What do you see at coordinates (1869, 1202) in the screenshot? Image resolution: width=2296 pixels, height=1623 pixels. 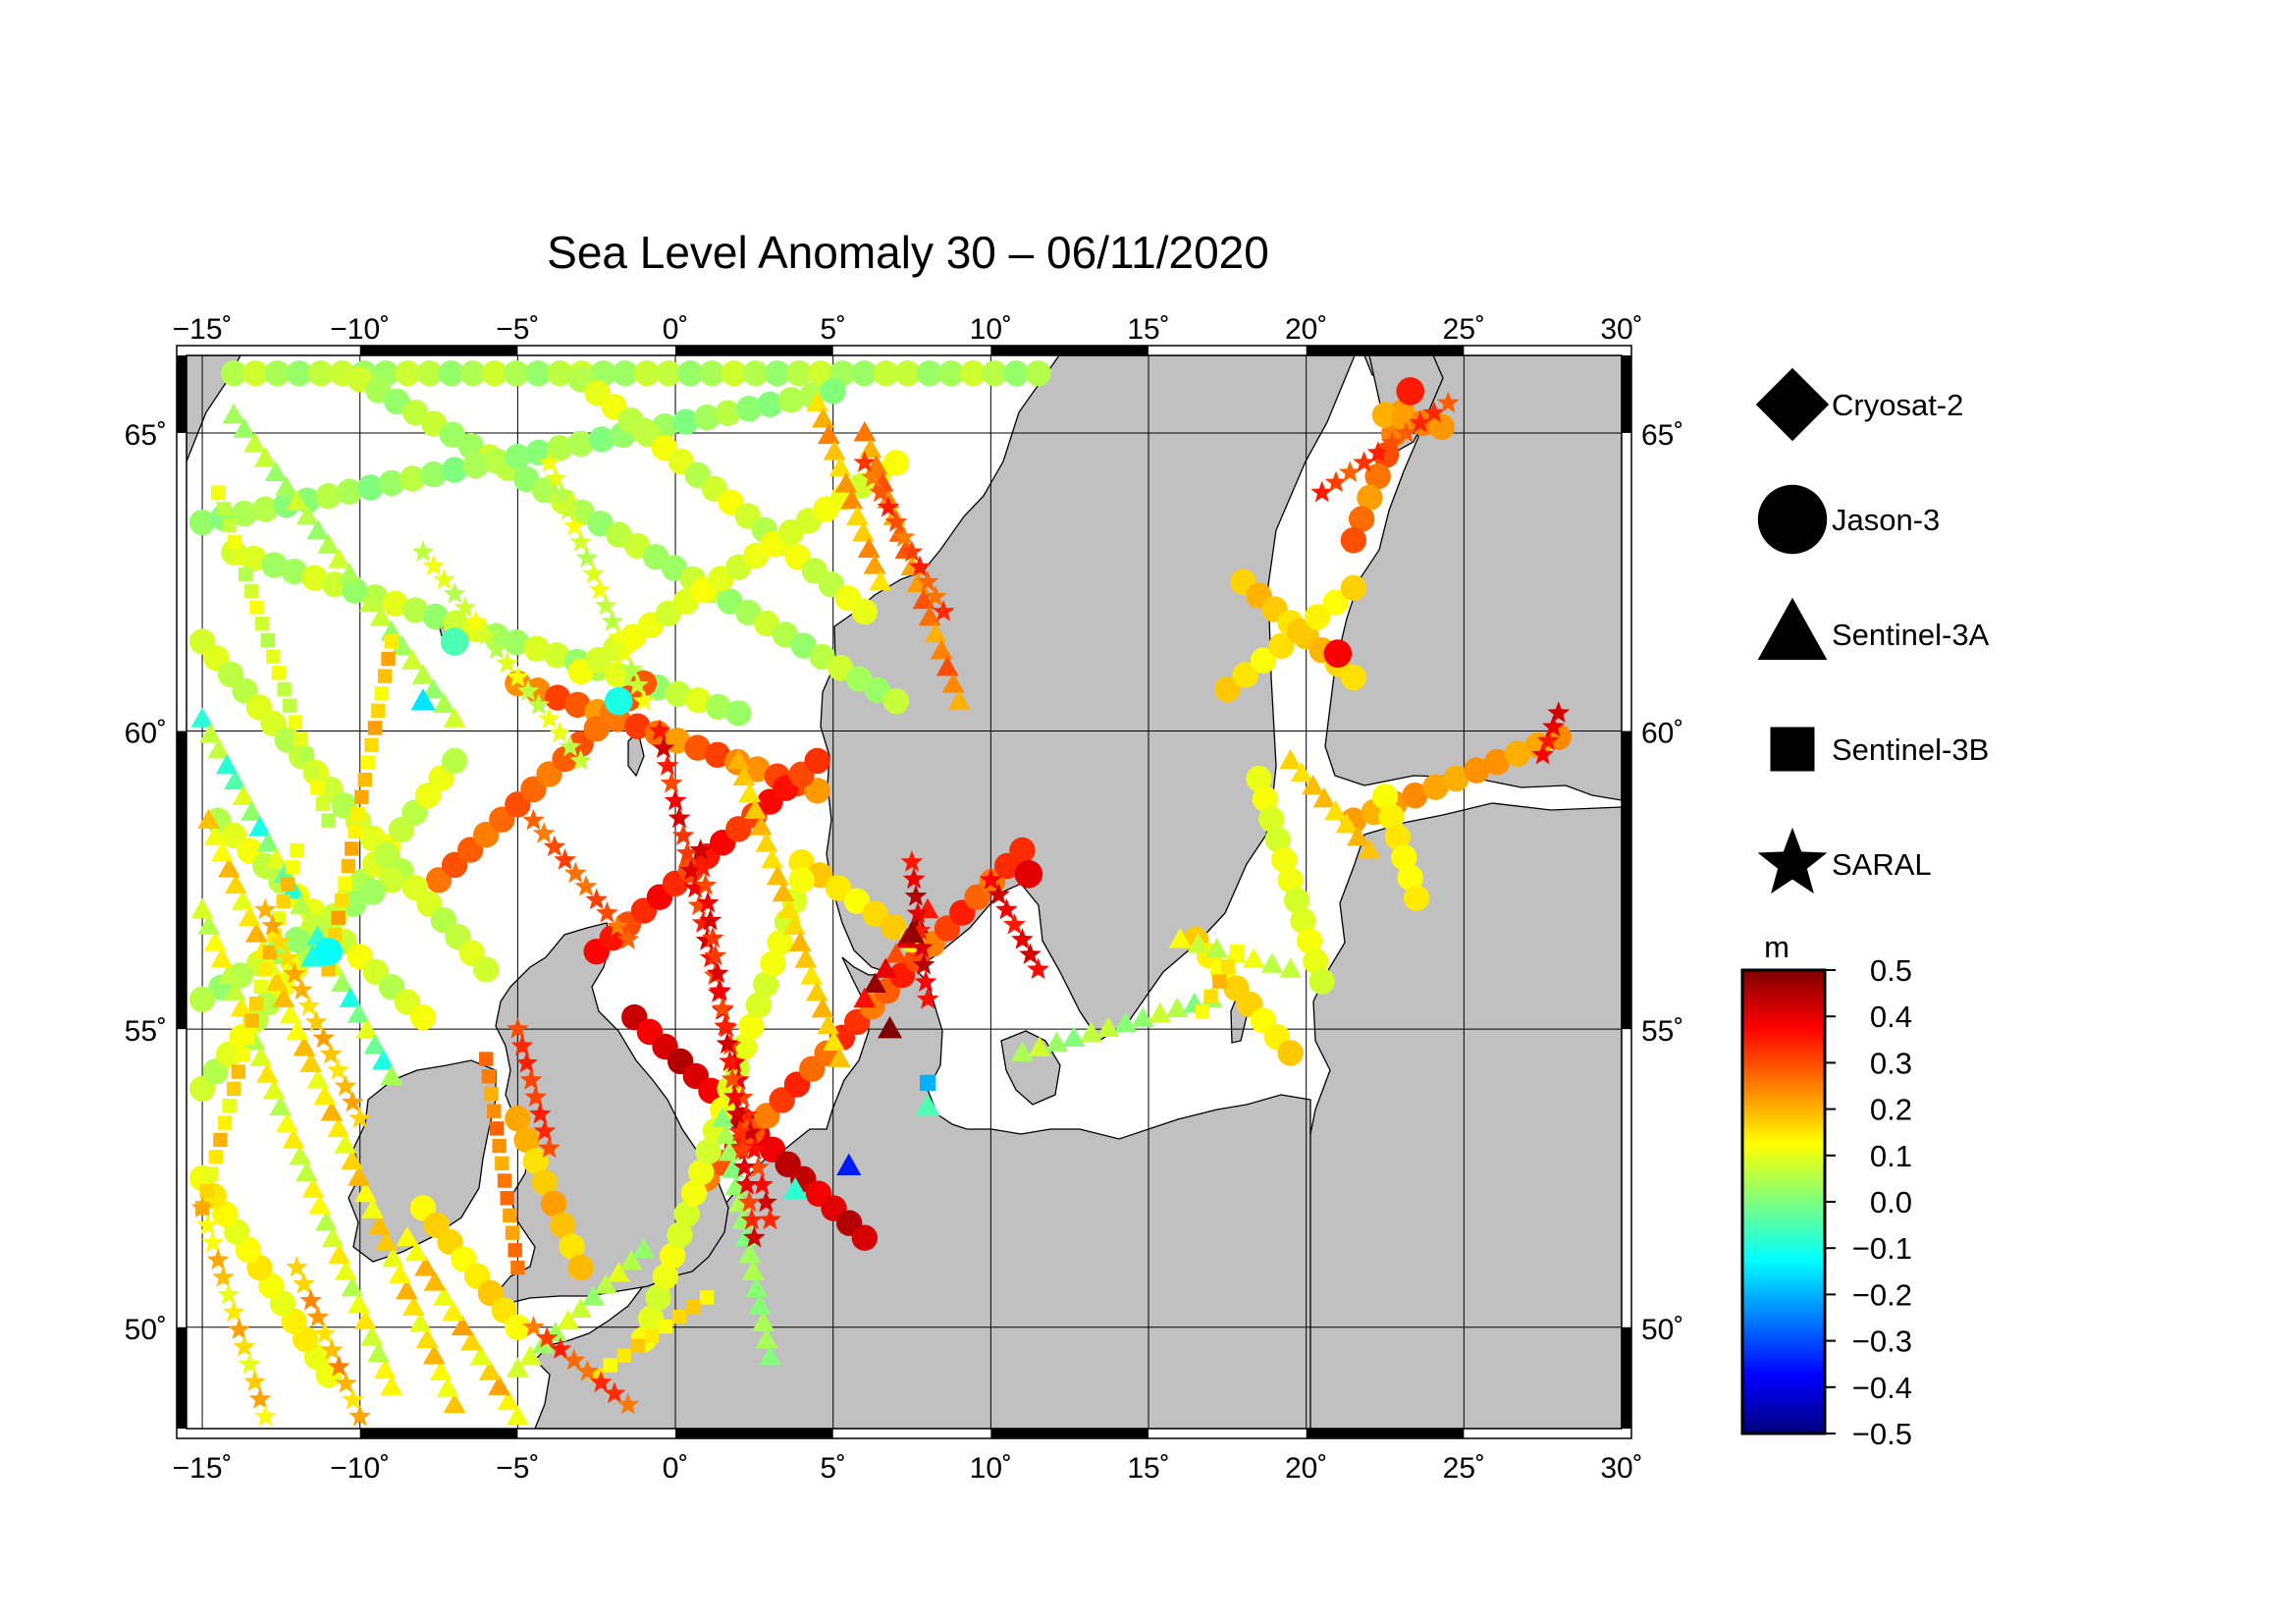 I see `colorbar-ticks: 0.5 0.4 0.3 0.2 0.1 0.0 −0.1 −0.2 −0.3 −0.4 −0.5` at bounding box center [1869, 1202].